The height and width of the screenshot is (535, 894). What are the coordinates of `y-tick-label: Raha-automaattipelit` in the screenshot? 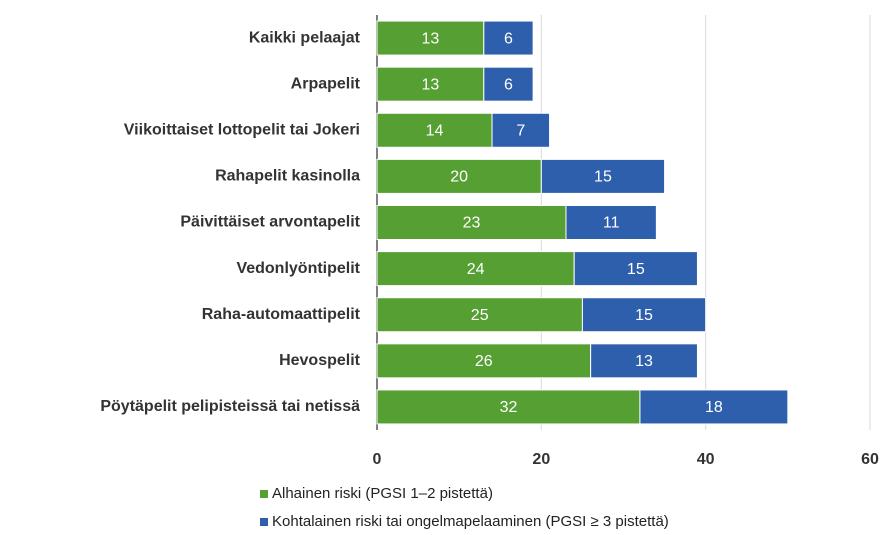 It's located at (281, 314).